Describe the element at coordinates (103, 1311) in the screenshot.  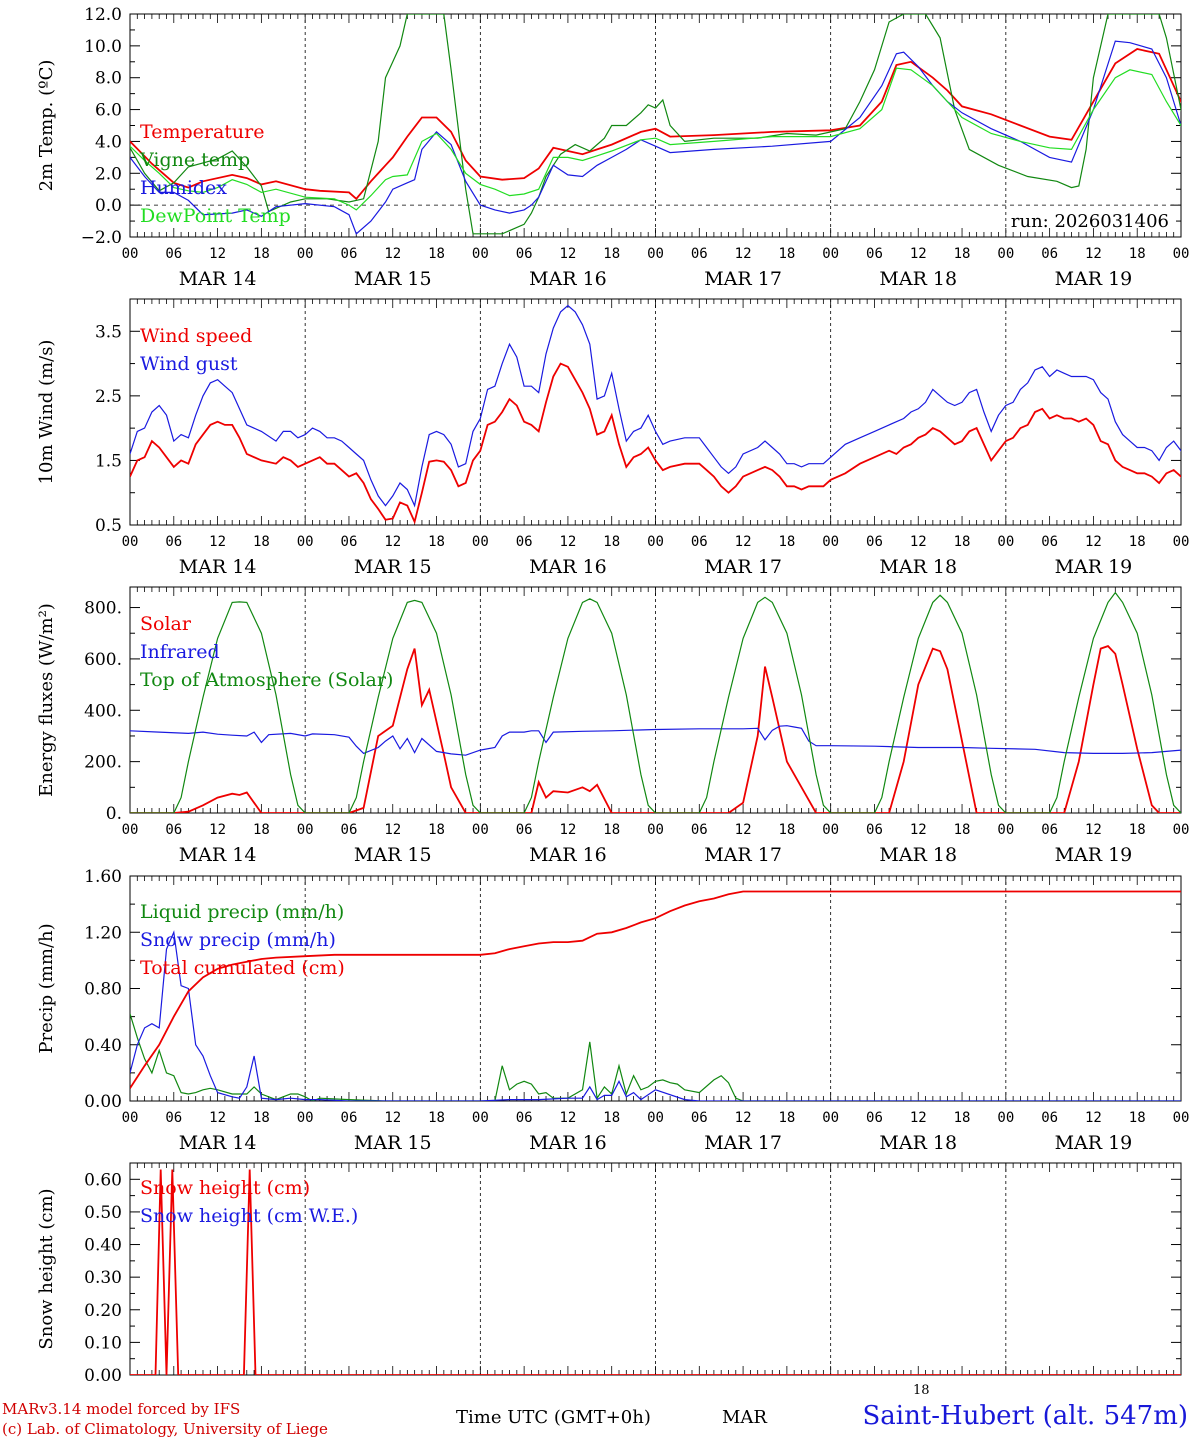
I see `y-tick-label: 0.20` at that location.